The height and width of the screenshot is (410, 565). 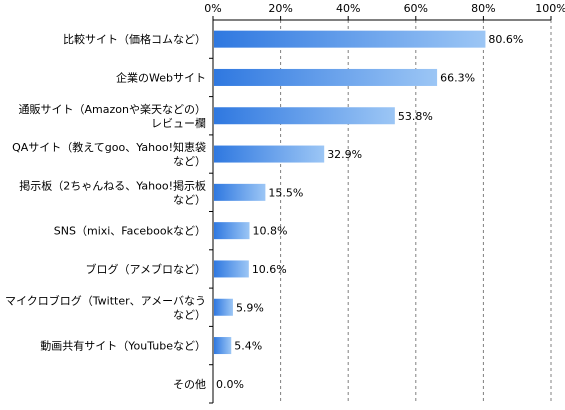 What do you see at coordinates (384, 8) in the screenshot?
I see `x-tick-labels: 0% 20% 40% 60% 80% 100%` at bounding box center [384, 8].